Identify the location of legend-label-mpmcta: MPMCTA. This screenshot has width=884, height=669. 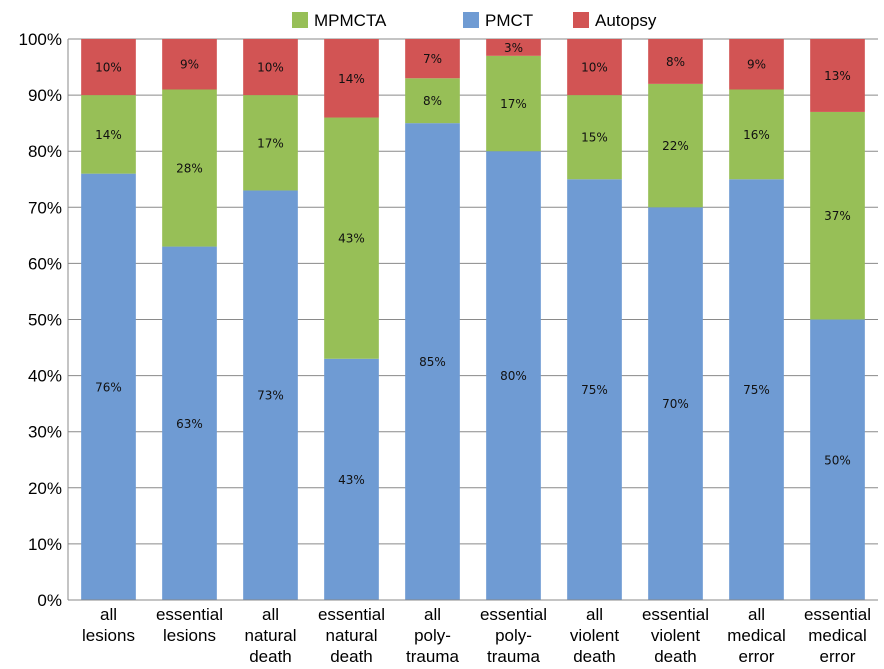
(350, 20).